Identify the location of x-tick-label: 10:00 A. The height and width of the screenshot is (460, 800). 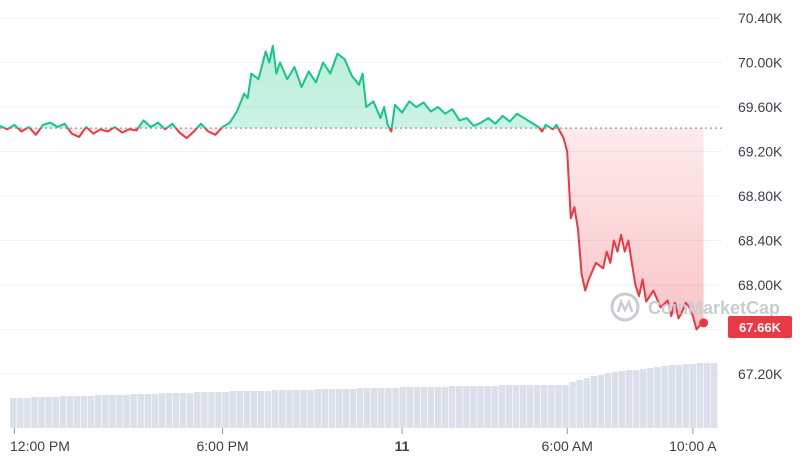
(693, 446).